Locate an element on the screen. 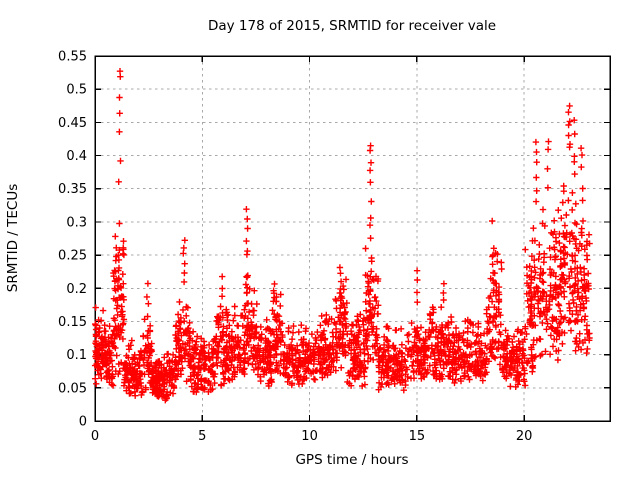 The height and width of the screenshot is (480, 640). x-tick-labels: 0 5 10 15 20 is located at coordinates (312, 436).